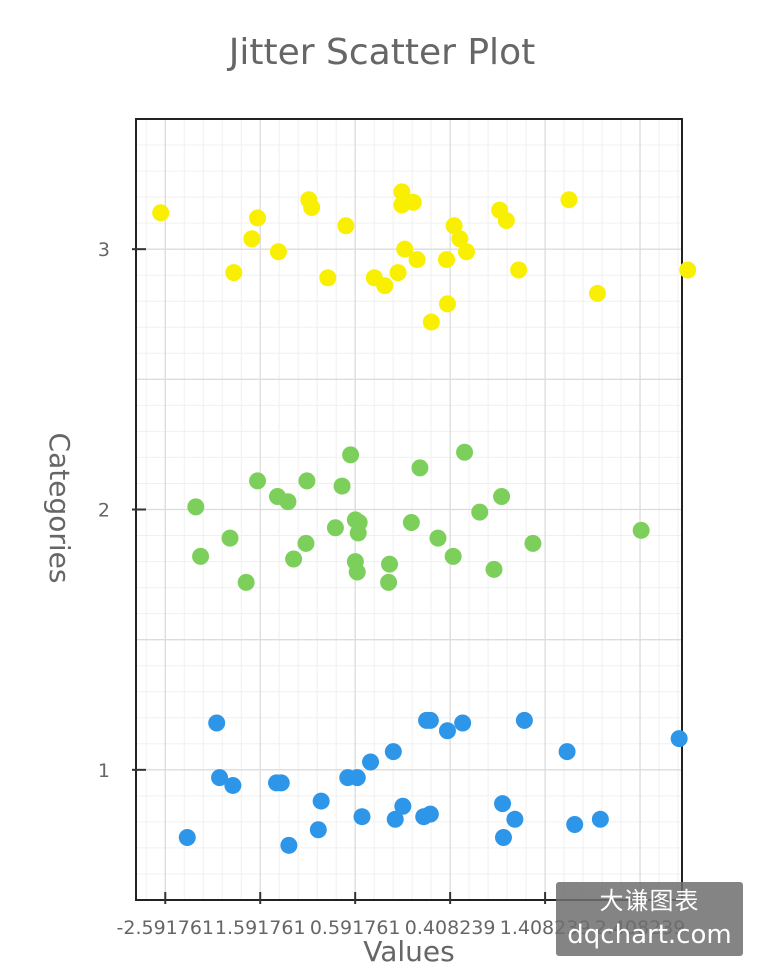 Image resolution: width=764 pixels, height=978 pixels. I want to click on x-tick-label: 0.408239, so click(450, 928).